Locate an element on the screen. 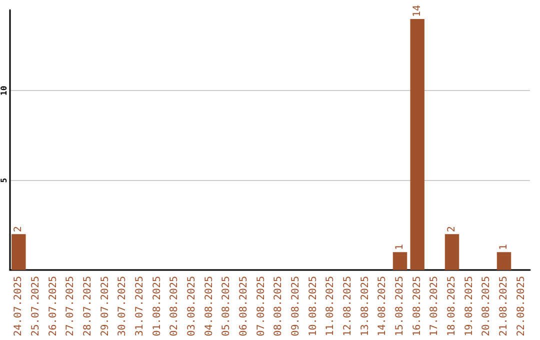  x-tick-label: 20.08.2025 is located at coordinates (486, 306).